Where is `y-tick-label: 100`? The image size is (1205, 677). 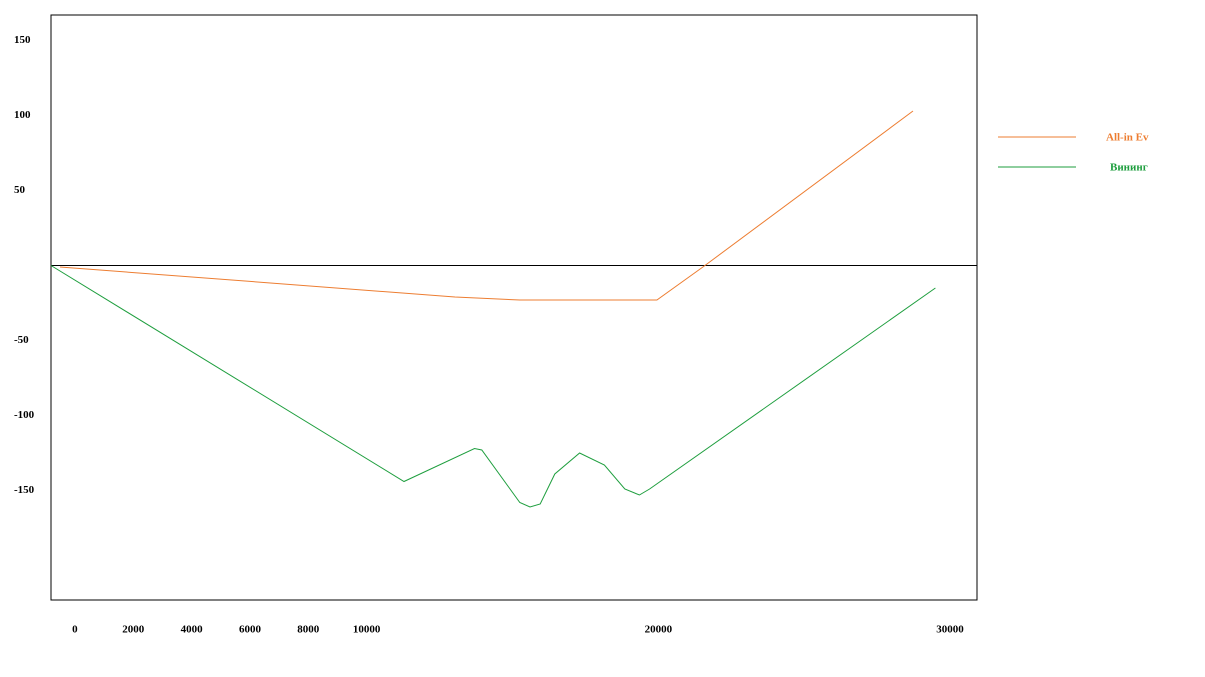 y-tick-label: 100 is located at coordinates (22, 115).